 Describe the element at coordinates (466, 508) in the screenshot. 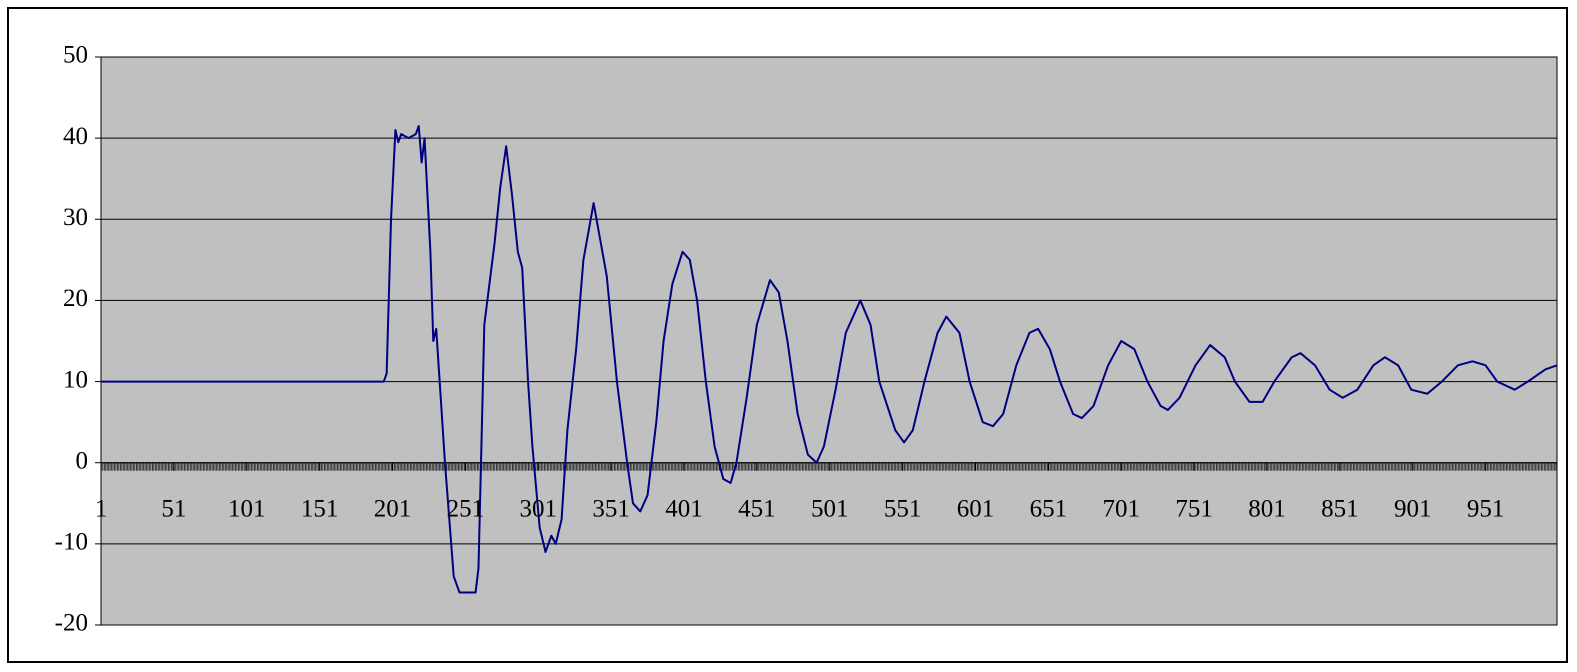

I see `x-tick-label: 251` at that location.